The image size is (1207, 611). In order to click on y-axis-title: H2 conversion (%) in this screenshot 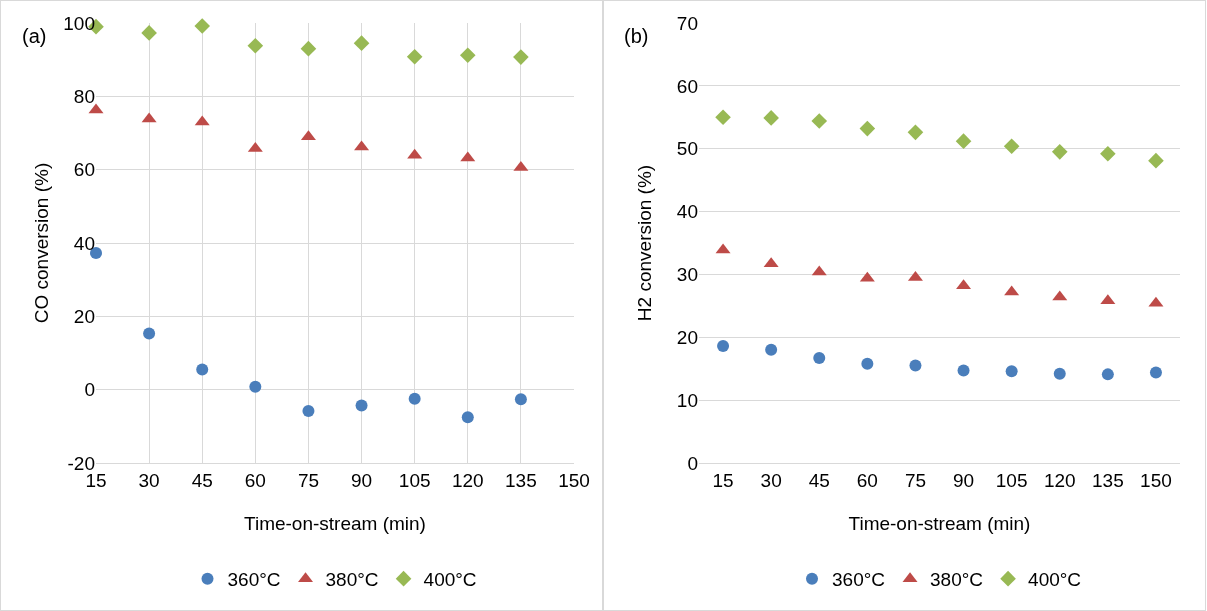, I will do `click(644, 243)`.